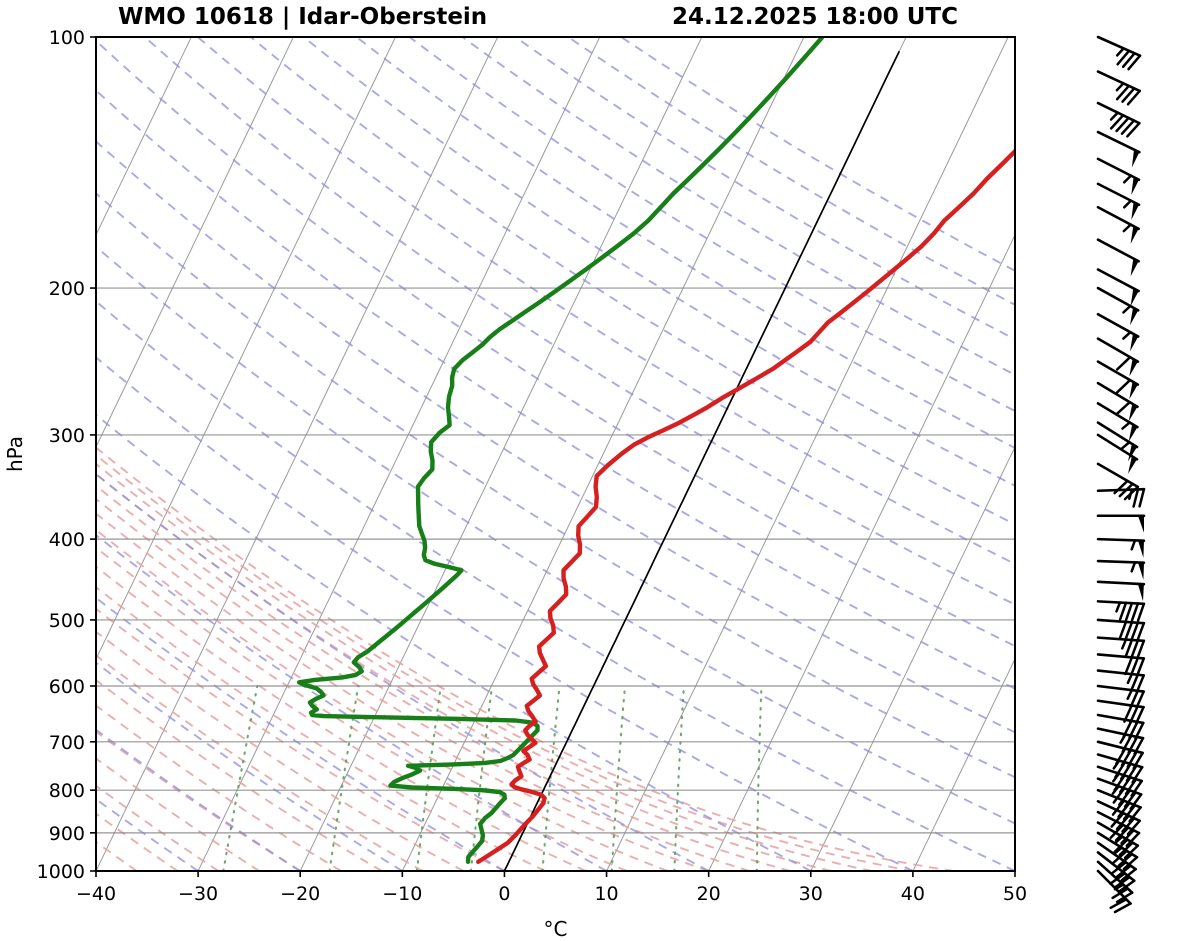  What do you see at coordinates (811, 894) in the screenshot?
I see `x-tick-label: 30` at bounding box center [811, 894].